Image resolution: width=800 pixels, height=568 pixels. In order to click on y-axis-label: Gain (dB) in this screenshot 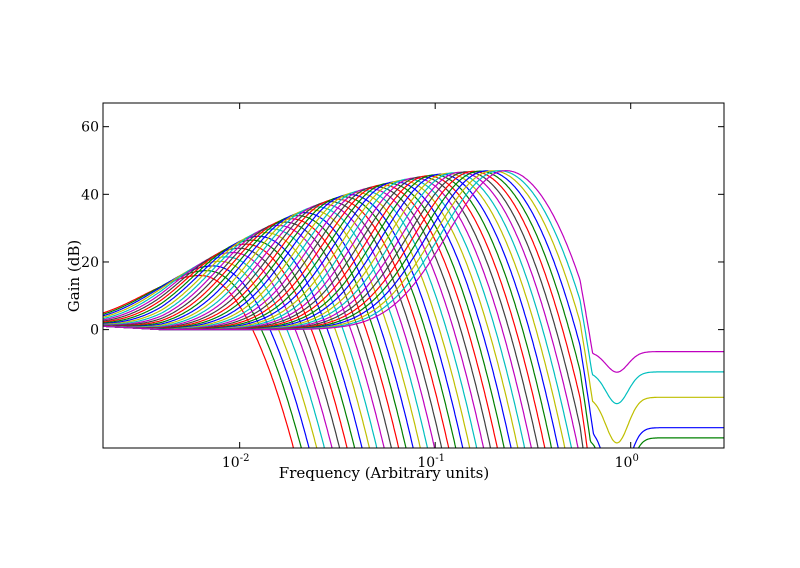, I will do `click(74, 276)`.